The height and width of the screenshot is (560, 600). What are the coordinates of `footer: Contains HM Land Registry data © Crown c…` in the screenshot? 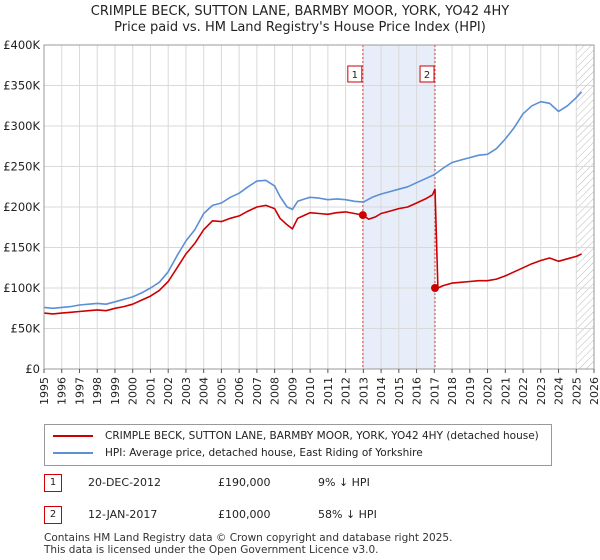 It's located at (248, 544).